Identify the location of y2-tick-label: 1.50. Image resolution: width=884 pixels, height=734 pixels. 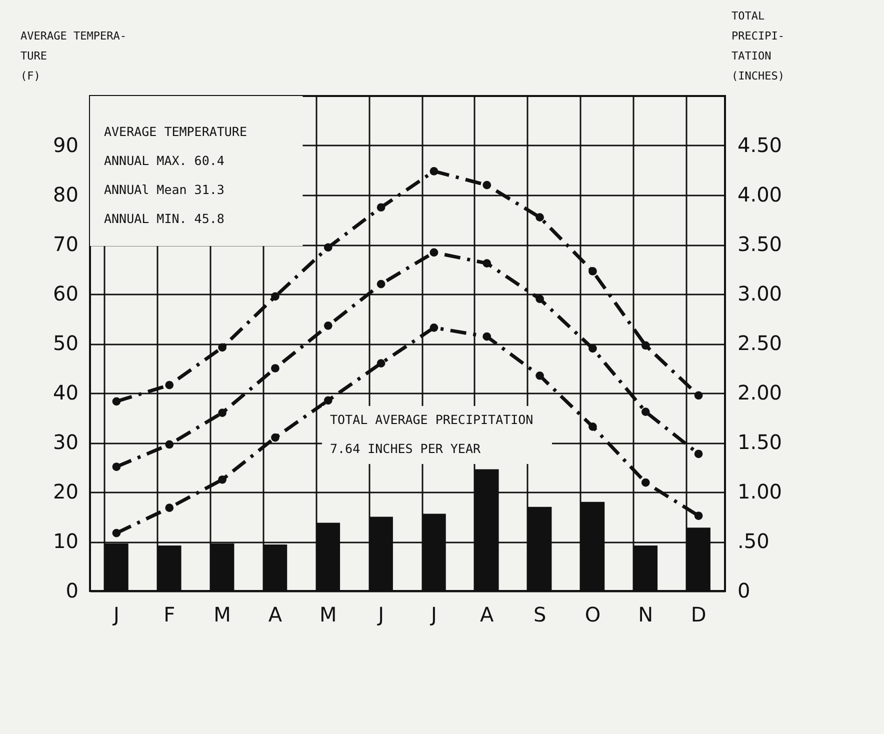
(760, 442).